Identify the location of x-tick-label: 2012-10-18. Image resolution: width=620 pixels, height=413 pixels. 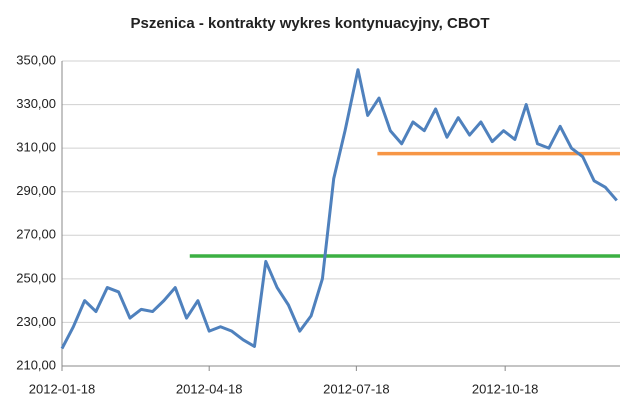
(505, 388).